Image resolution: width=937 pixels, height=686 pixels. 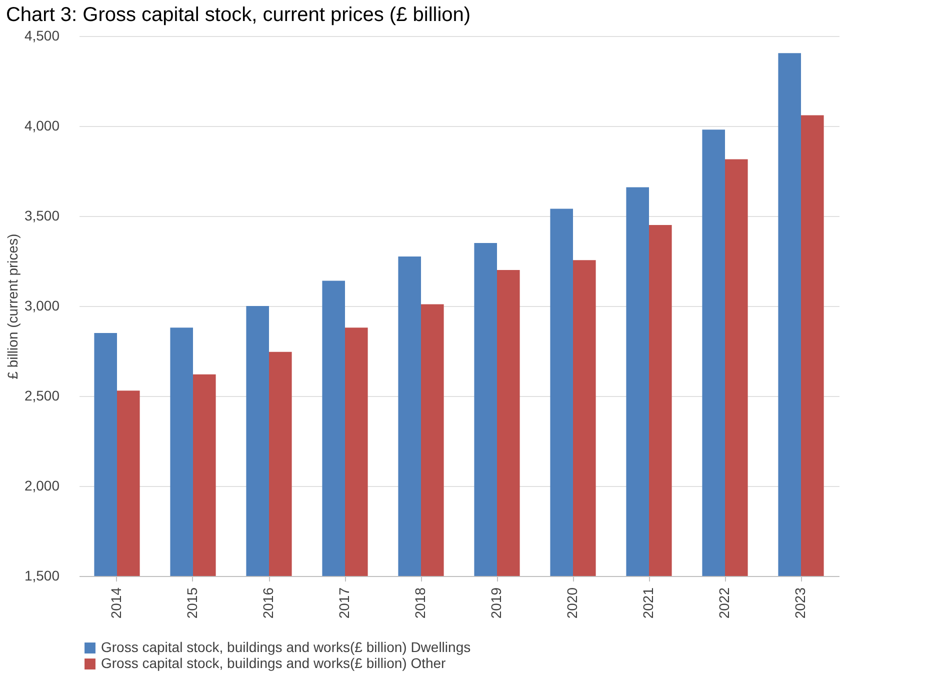 What do you see at coordinates (192, 603) in the screenshot?
I see `x-tick-label: 2015` at bounding box center [192, 603].